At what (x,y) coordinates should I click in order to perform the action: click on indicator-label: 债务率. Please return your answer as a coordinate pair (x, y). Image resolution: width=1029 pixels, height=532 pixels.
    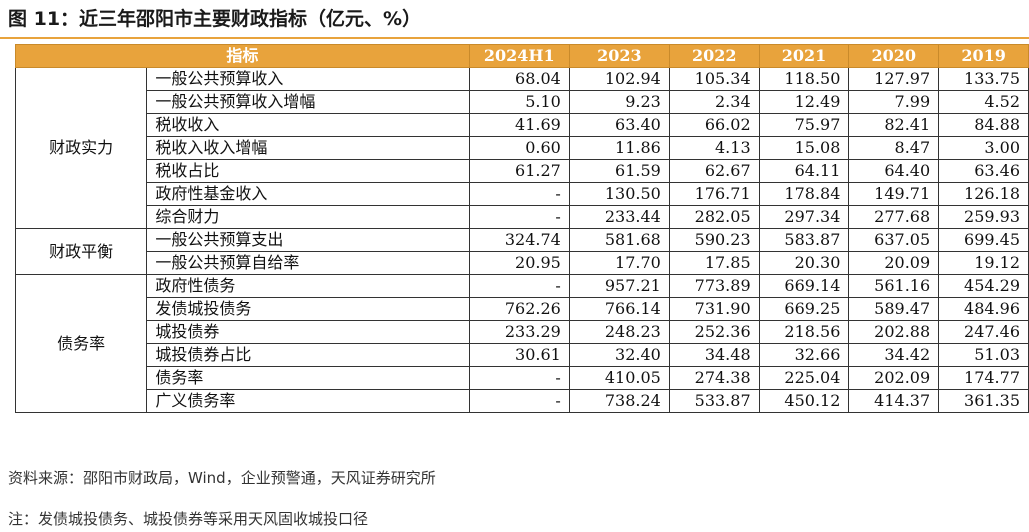
    Looking at the image, I should click on (308, 378).